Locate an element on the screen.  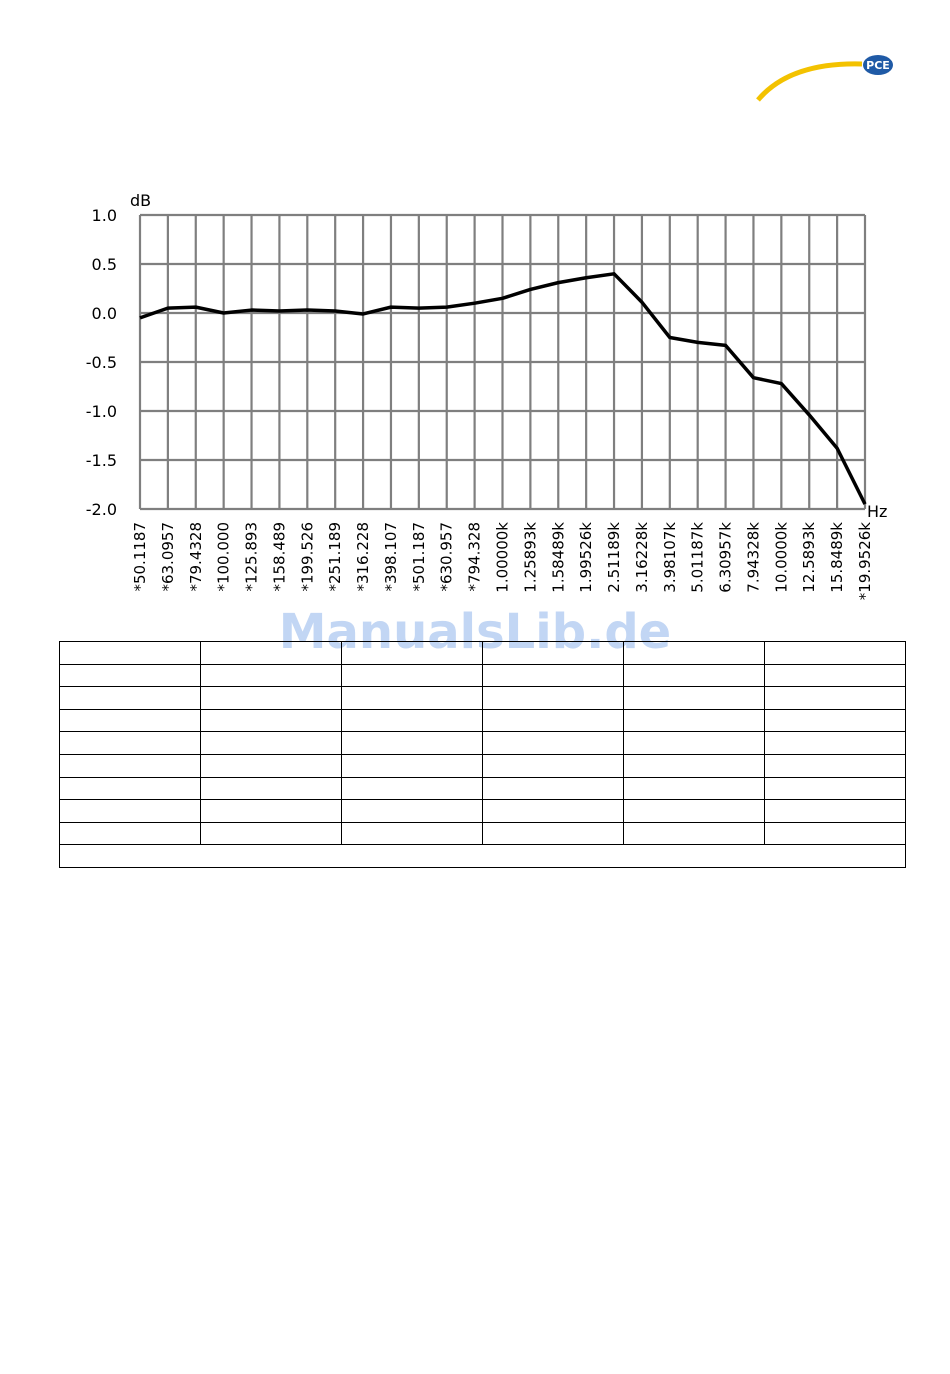
logo-badge is located at coordinates (878, 65).